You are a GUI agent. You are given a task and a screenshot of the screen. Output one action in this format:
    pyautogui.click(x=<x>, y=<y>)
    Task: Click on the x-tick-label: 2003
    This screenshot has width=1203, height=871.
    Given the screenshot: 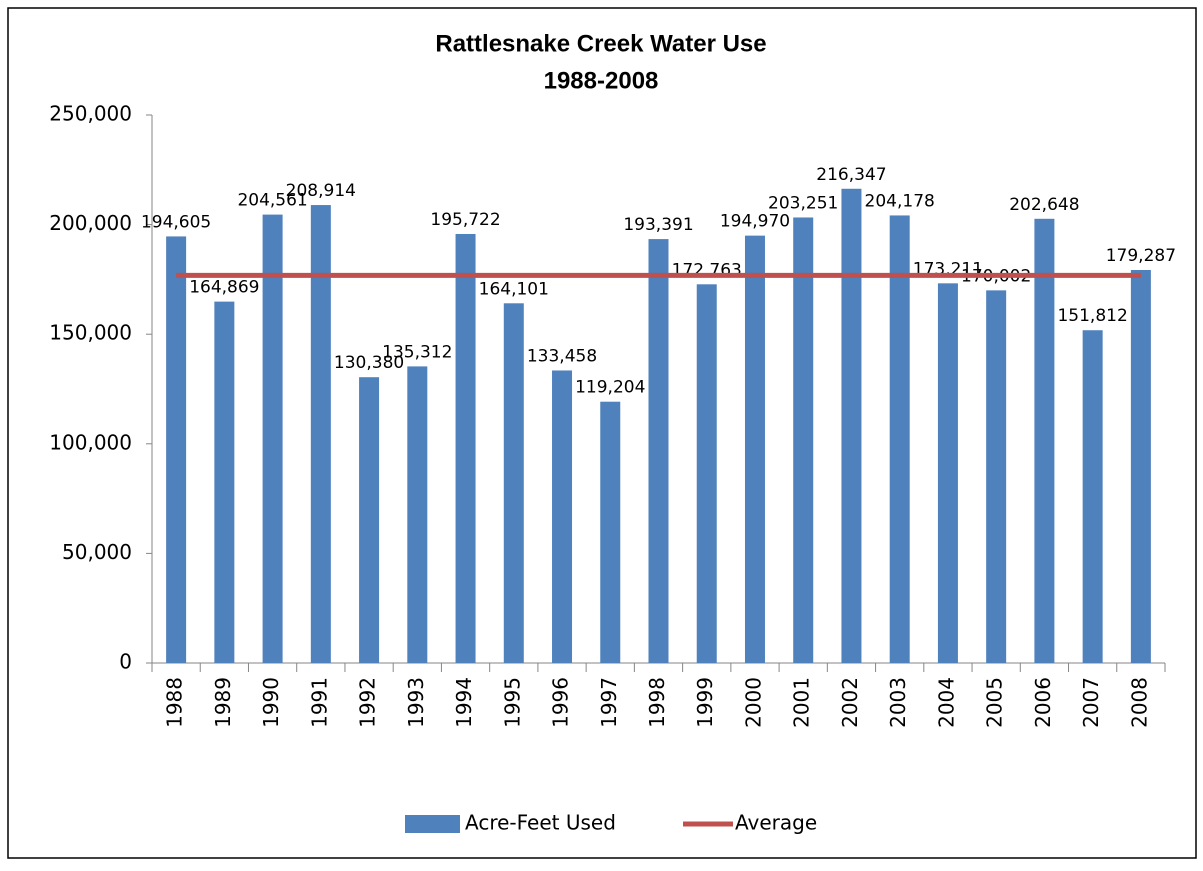 What is the action you would take?
    pyautogui.click(x=898, y=702)
    